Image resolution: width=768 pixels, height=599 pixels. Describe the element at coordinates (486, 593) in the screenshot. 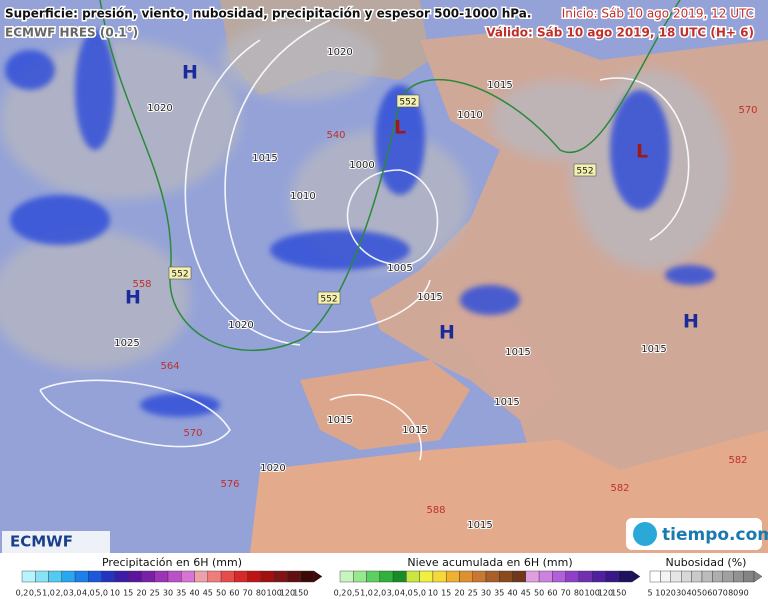

I see `legend-tick: 30` at that location.